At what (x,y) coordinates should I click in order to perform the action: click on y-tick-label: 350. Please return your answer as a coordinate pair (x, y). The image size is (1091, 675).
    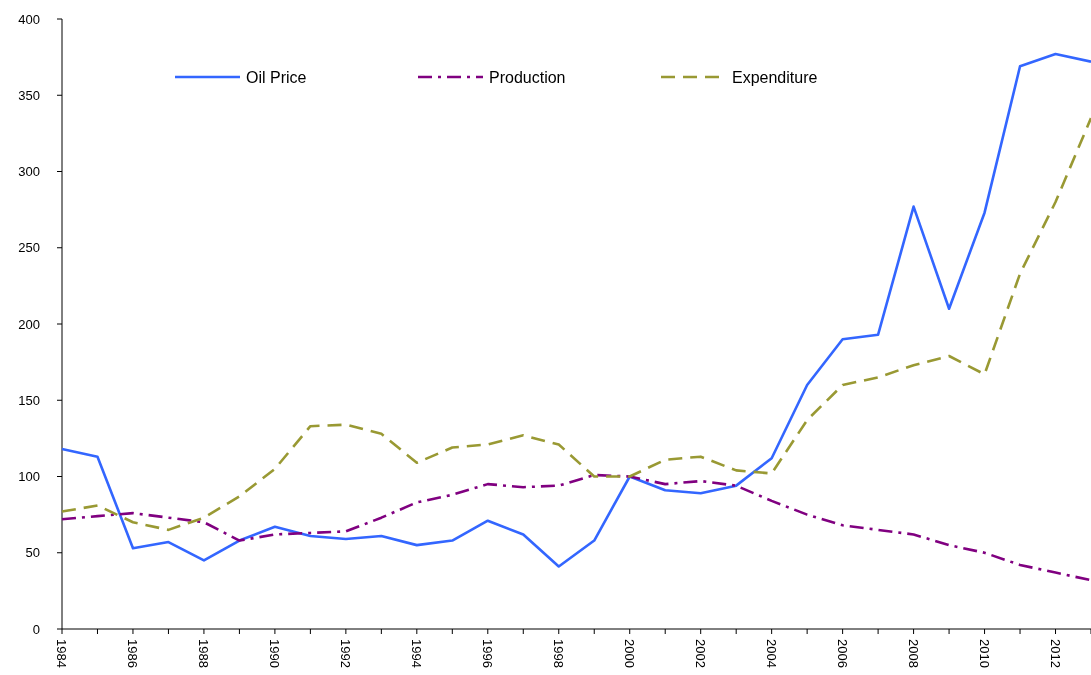
    Looking at the image, I should click on (29, 95).